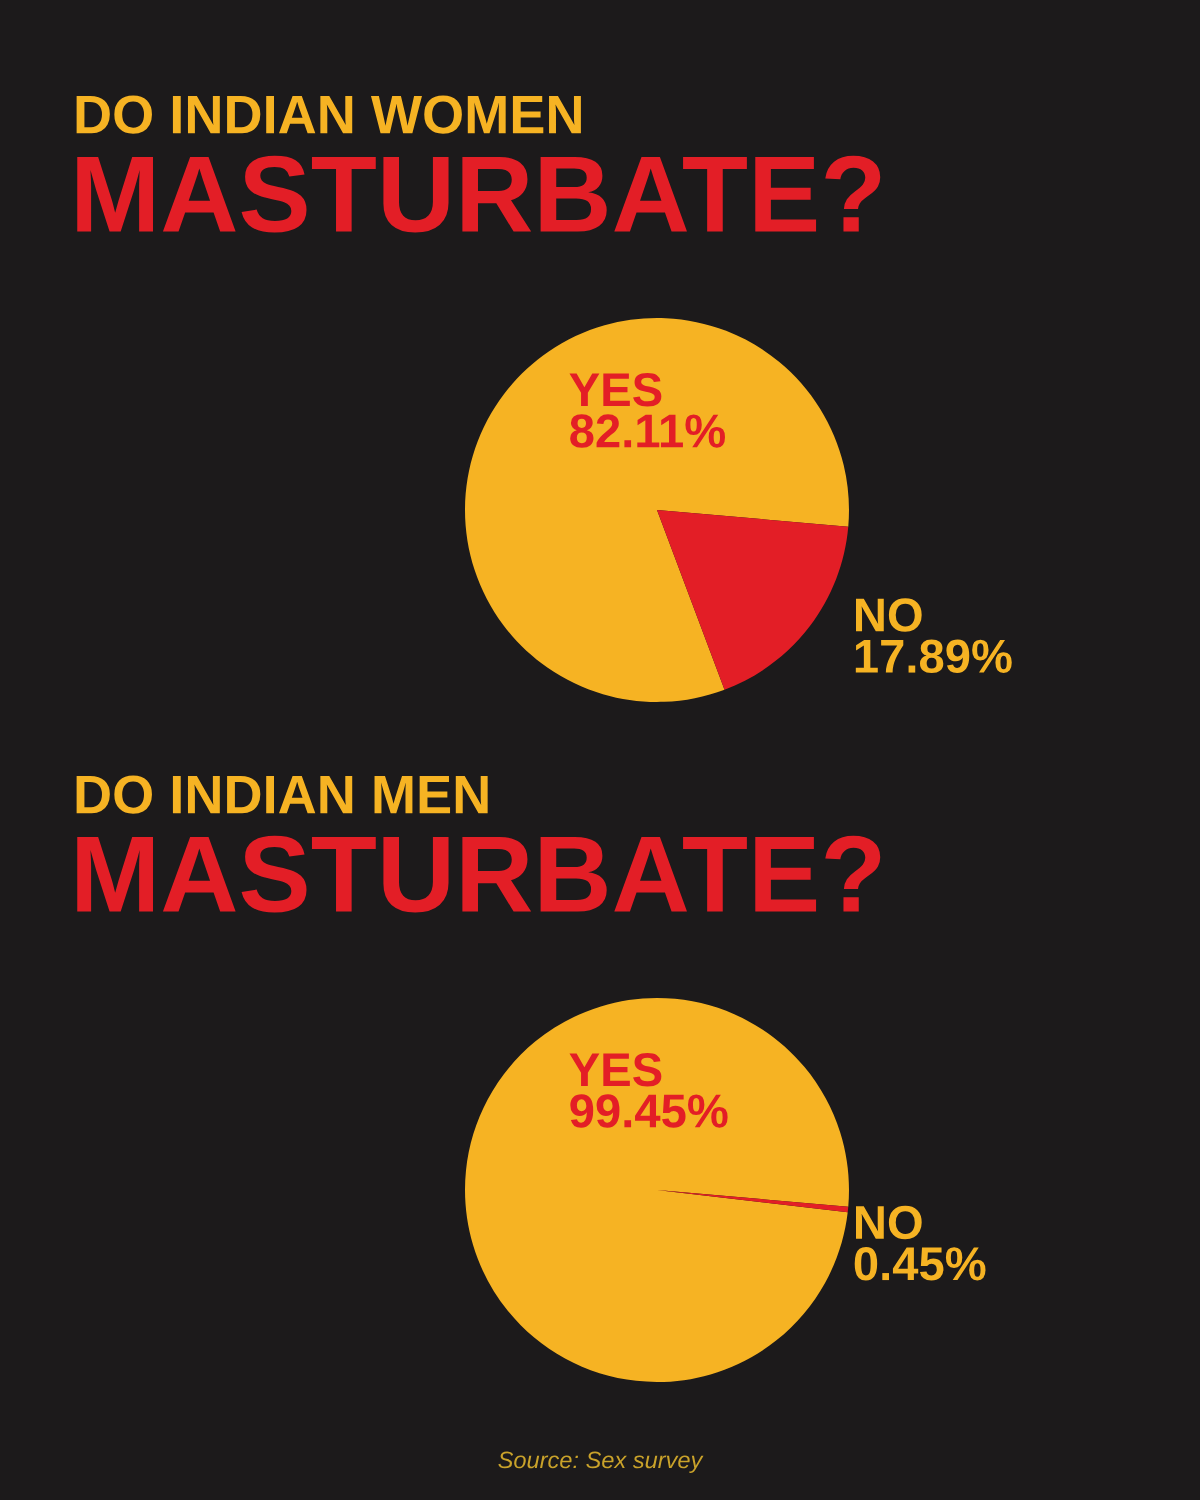 This screenshot has height=1500, width=1200. I want to click on data-label: 99.45%, so click(649, 1111).